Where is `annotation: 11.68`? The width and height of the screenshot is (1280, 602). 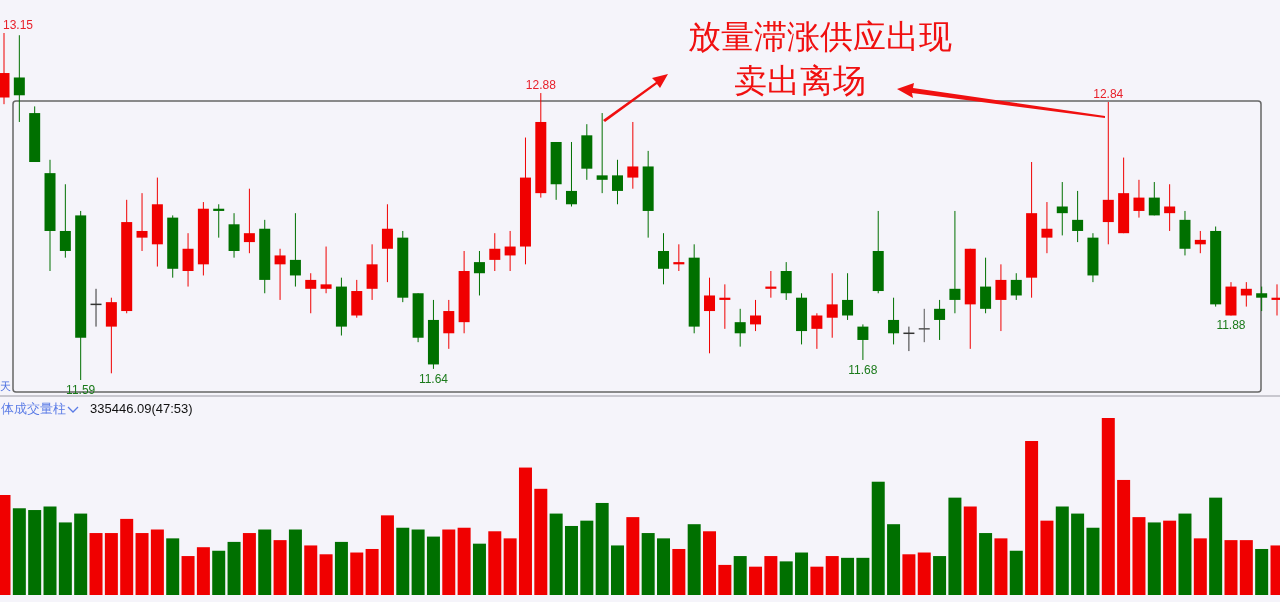
annotation: 11.68 is located at coordinates (863, 369).